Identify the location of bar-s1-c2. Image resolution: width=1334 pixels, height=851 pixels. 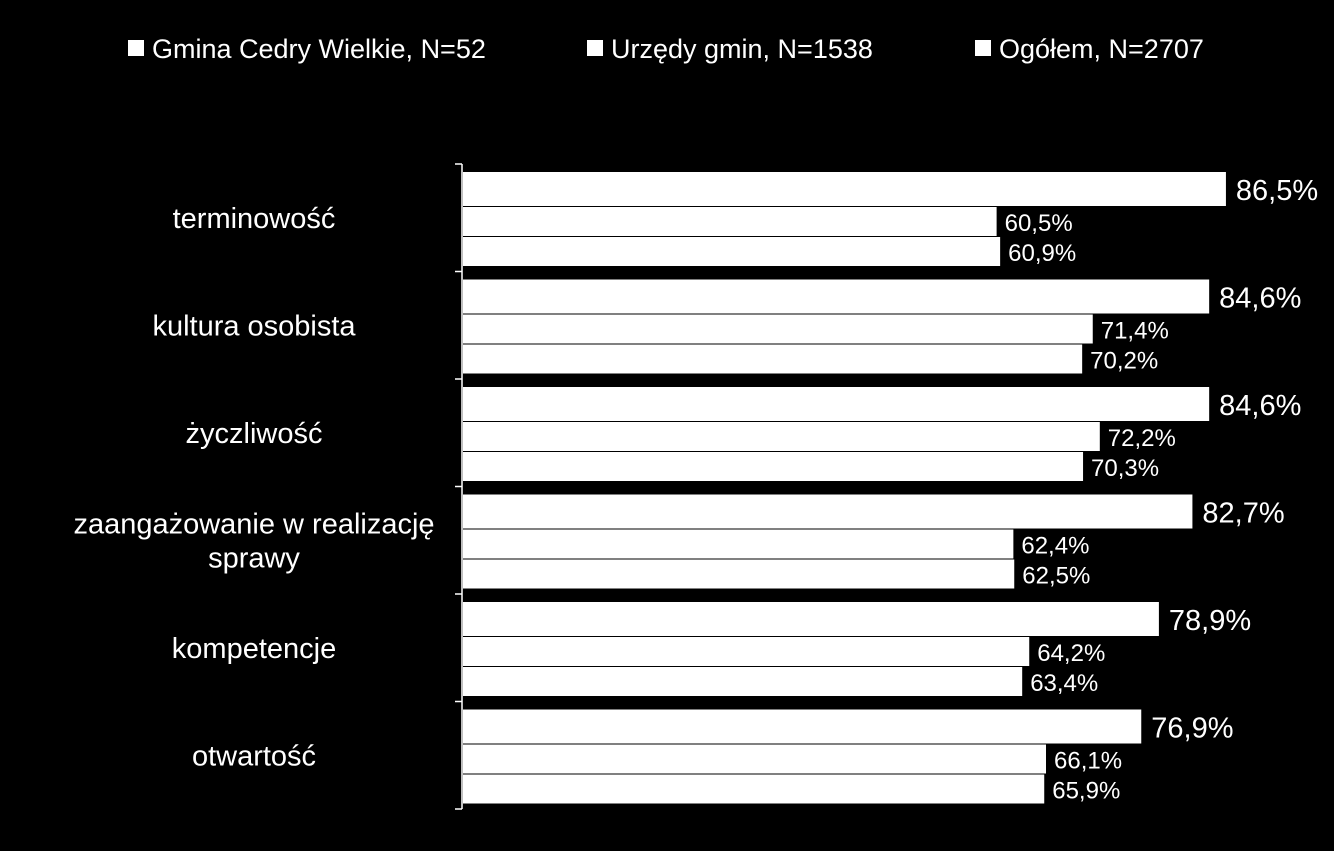
(836, 296).